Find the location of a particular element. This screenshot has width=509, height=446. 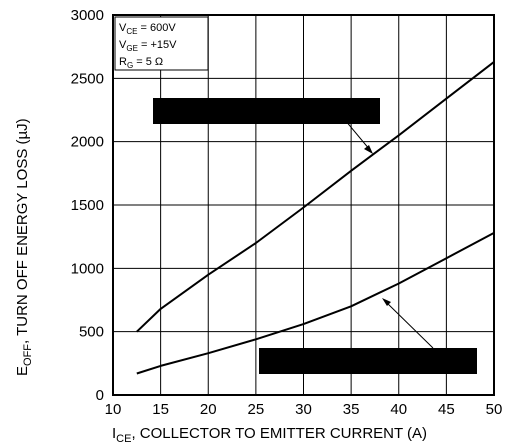

x-tick-labels: 10 15 20 25 30 35 40 45 50 is located at coordinates (304, 409).